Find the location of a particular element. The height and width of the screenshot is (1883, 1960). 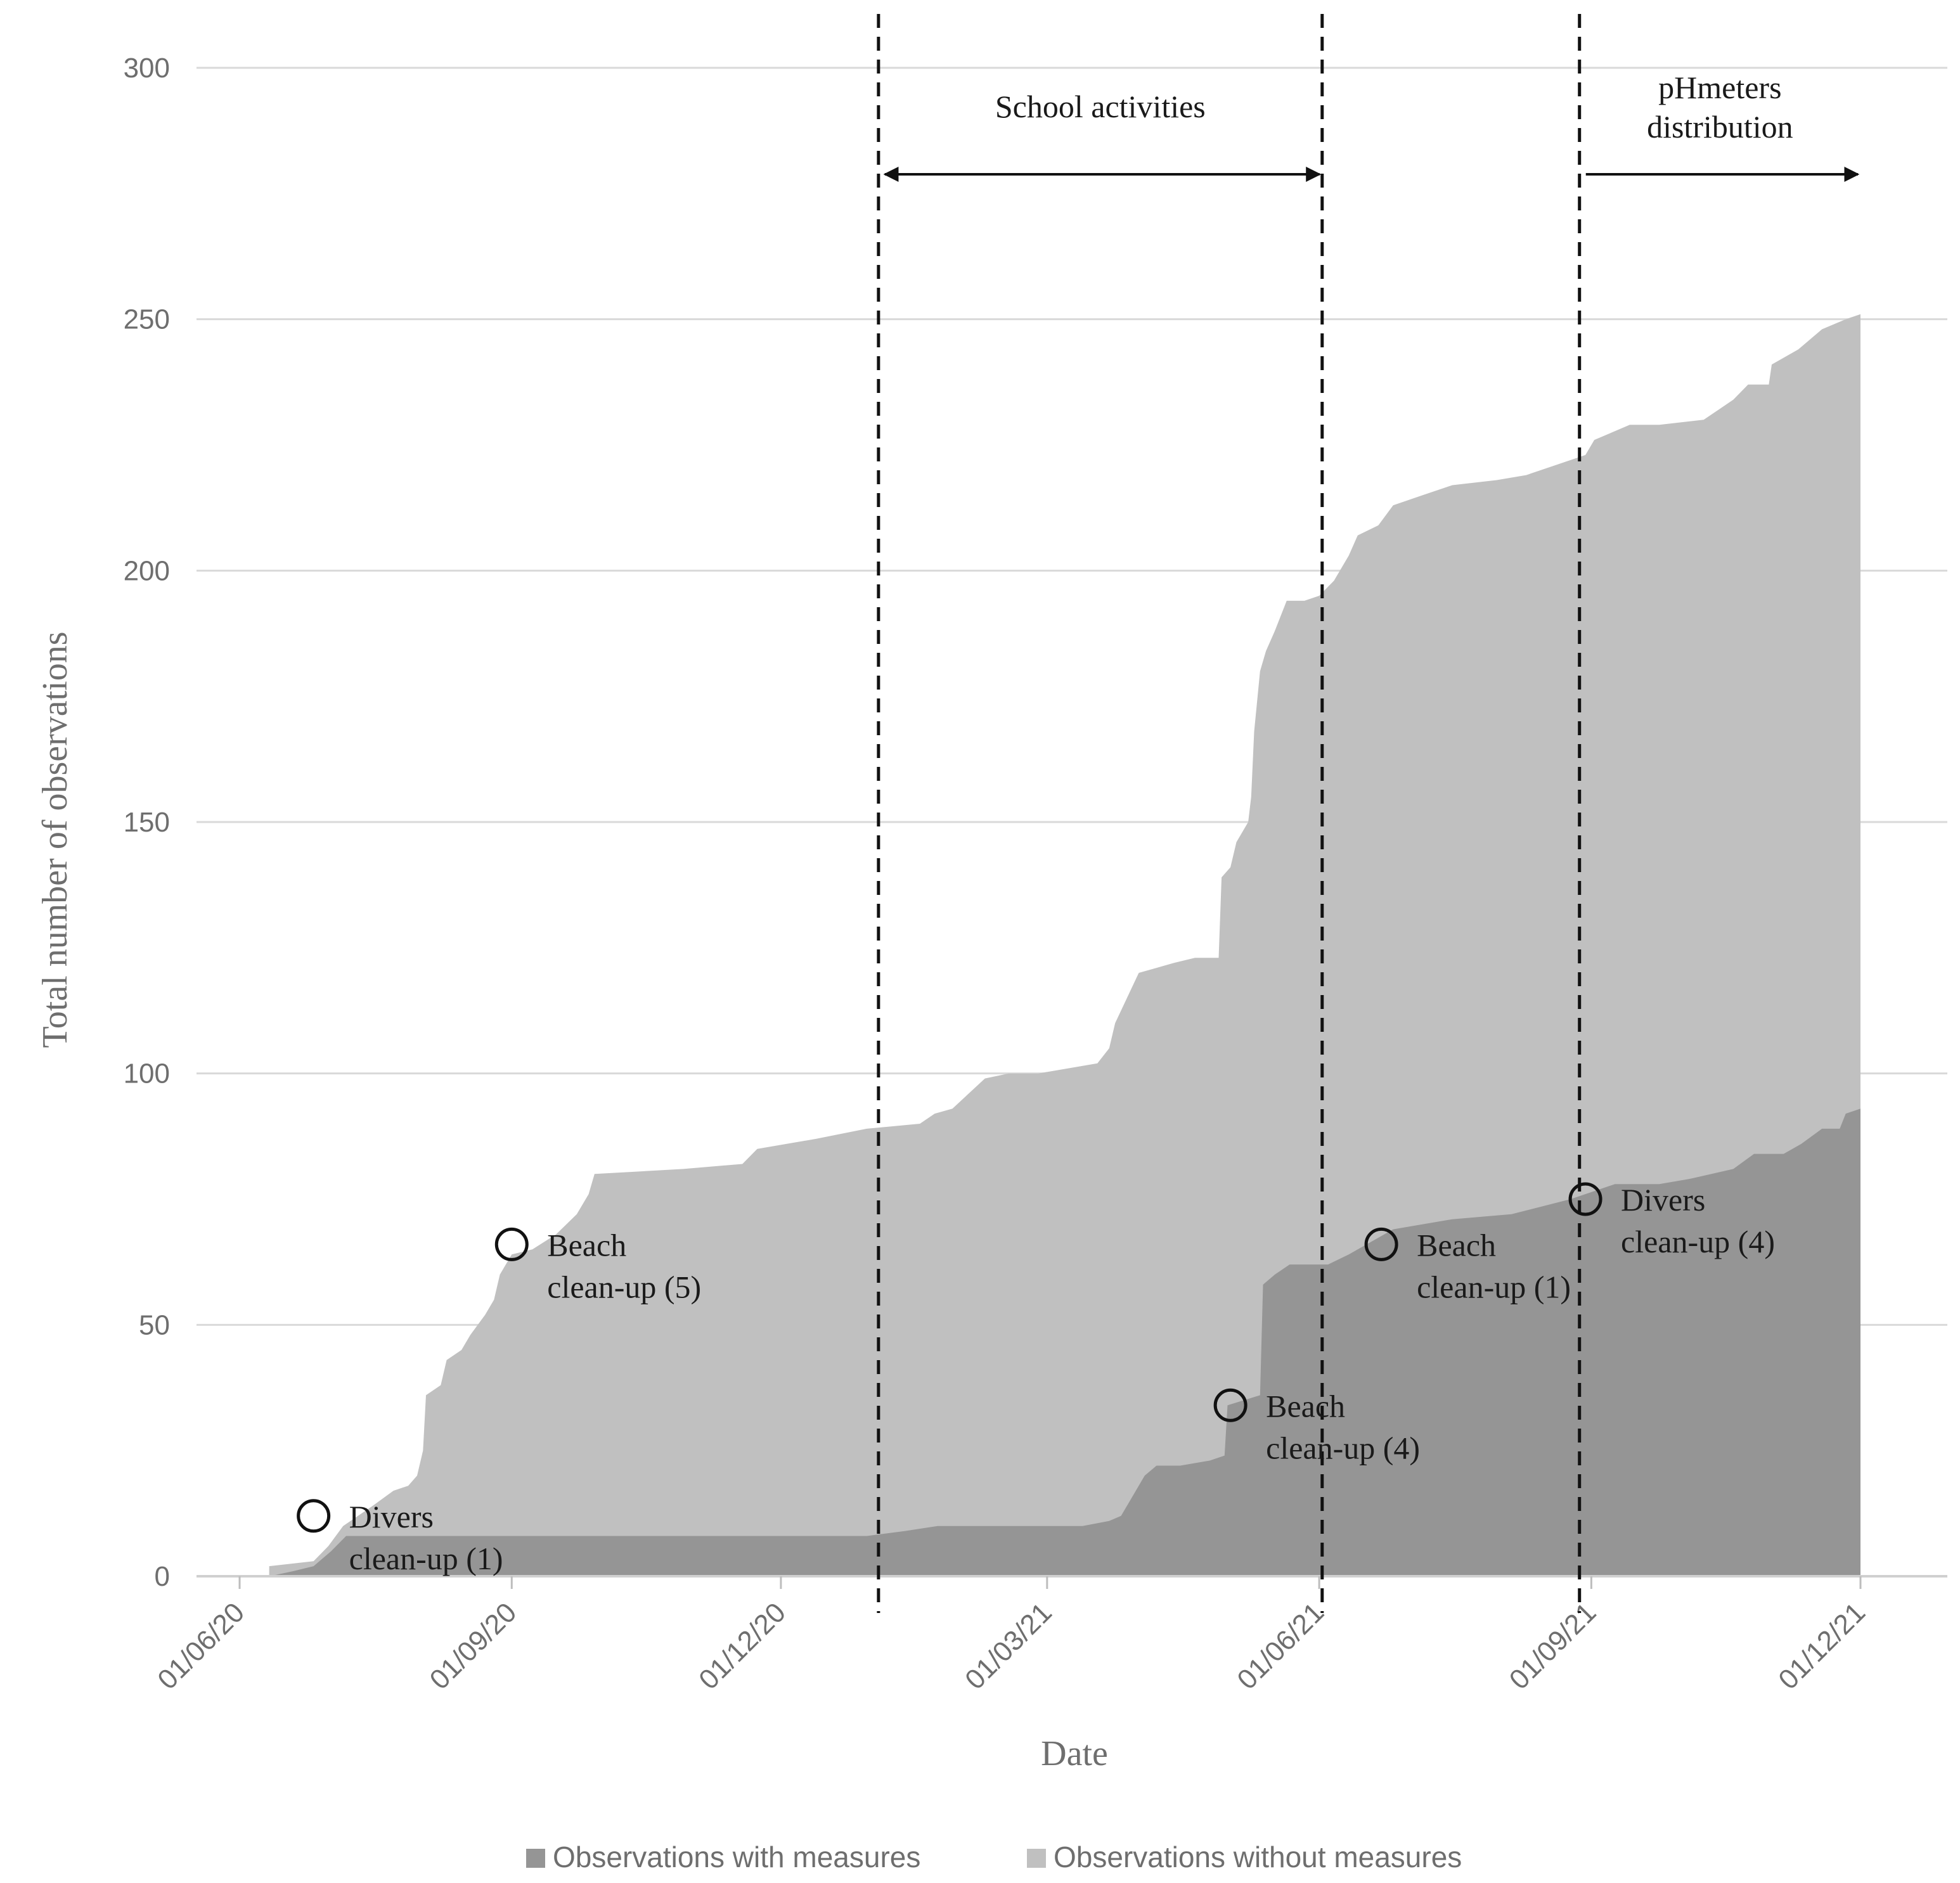

annotation-label-1-0: Beach is located at coordinates (586, 1245).